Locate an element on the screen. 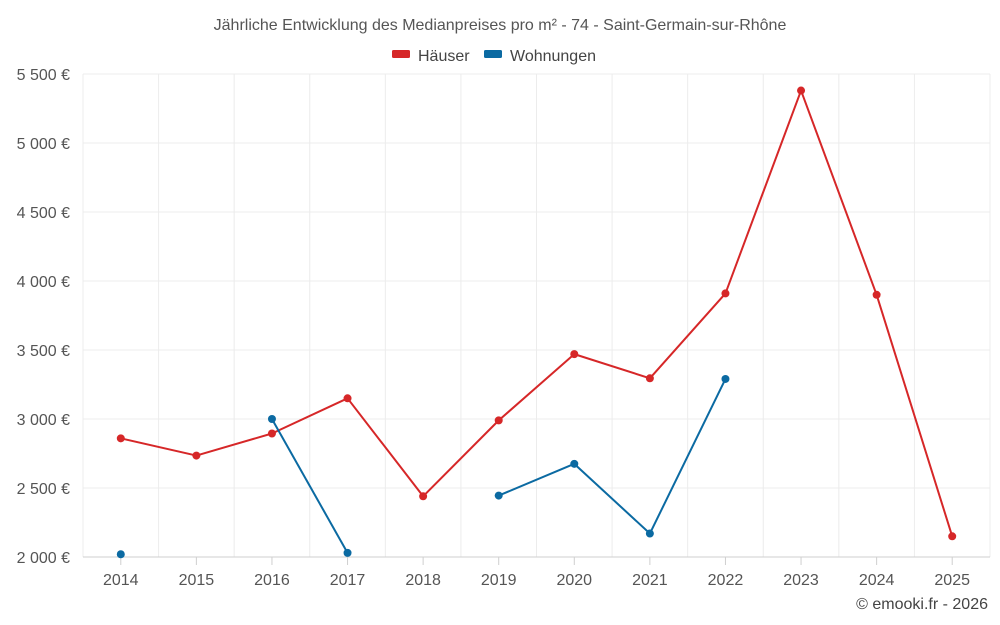 This screenshot has height=625, width=1000. legend-label-haeuser: Häuser is located at coordinates (444, 56).